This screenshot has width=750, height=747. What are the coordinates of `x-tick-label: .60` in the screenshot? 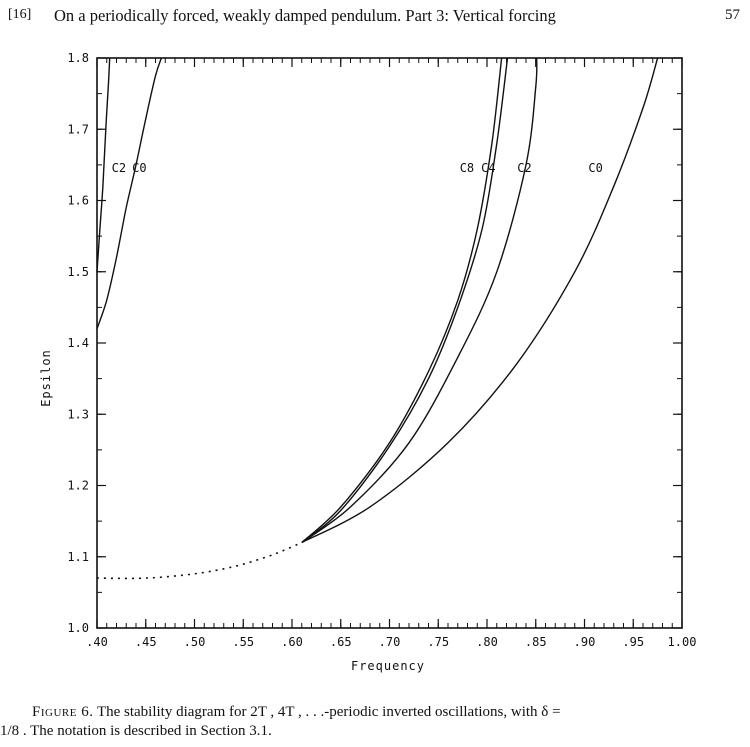 It's located at (292, 642).